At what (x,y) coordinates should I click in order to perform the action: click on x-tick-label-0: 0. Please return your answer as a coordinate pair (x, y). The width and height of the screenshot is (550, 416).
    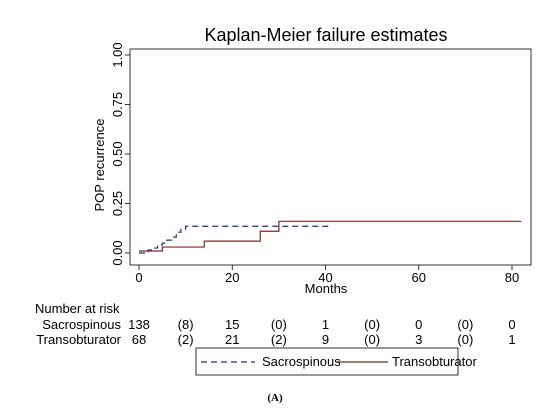
    Looking at the image, I should click on (138, 277).